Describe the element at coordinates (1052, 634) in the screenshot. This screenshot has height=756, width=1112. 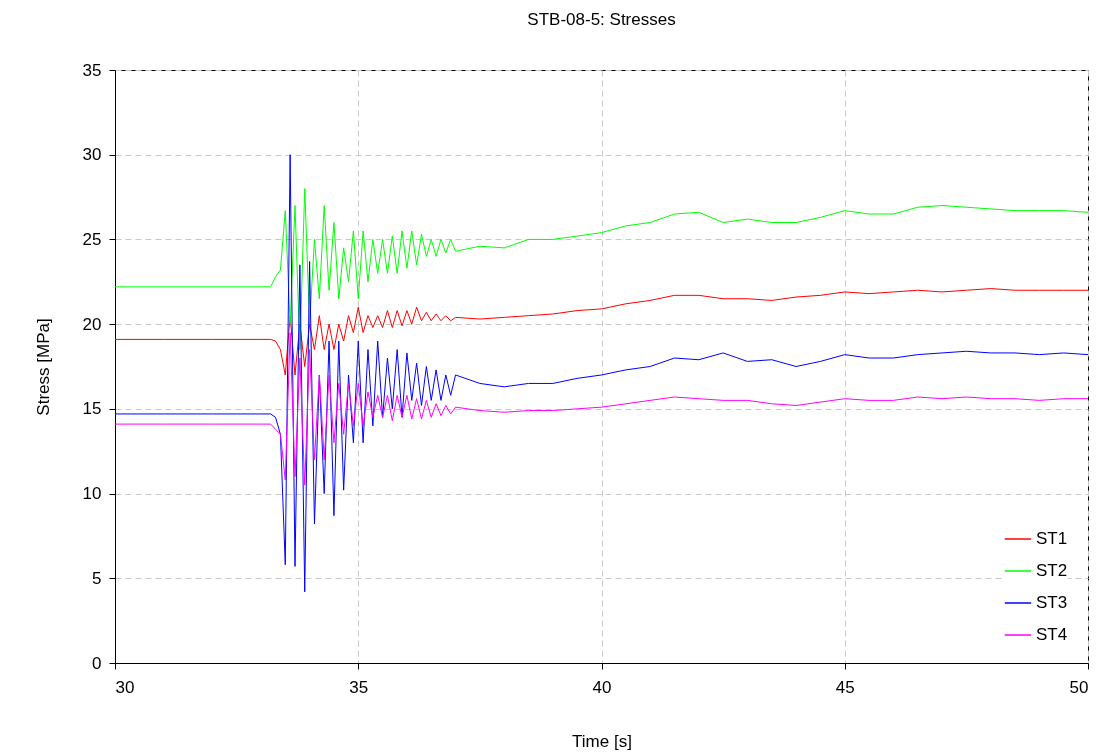
I see `legend-label: ST4` at that location.